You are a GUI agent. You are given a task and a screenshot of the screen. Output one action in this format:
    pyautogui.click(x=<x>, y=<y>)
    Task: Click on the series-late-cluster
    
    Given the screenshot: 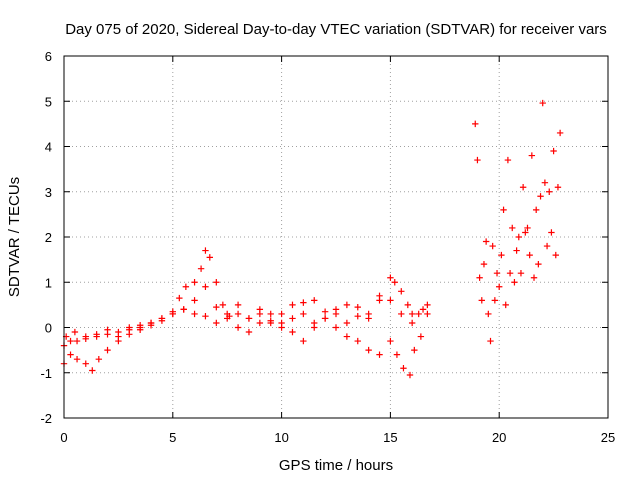 What is the action you would take?
    pyautogui.click(x=518, y=222)
    